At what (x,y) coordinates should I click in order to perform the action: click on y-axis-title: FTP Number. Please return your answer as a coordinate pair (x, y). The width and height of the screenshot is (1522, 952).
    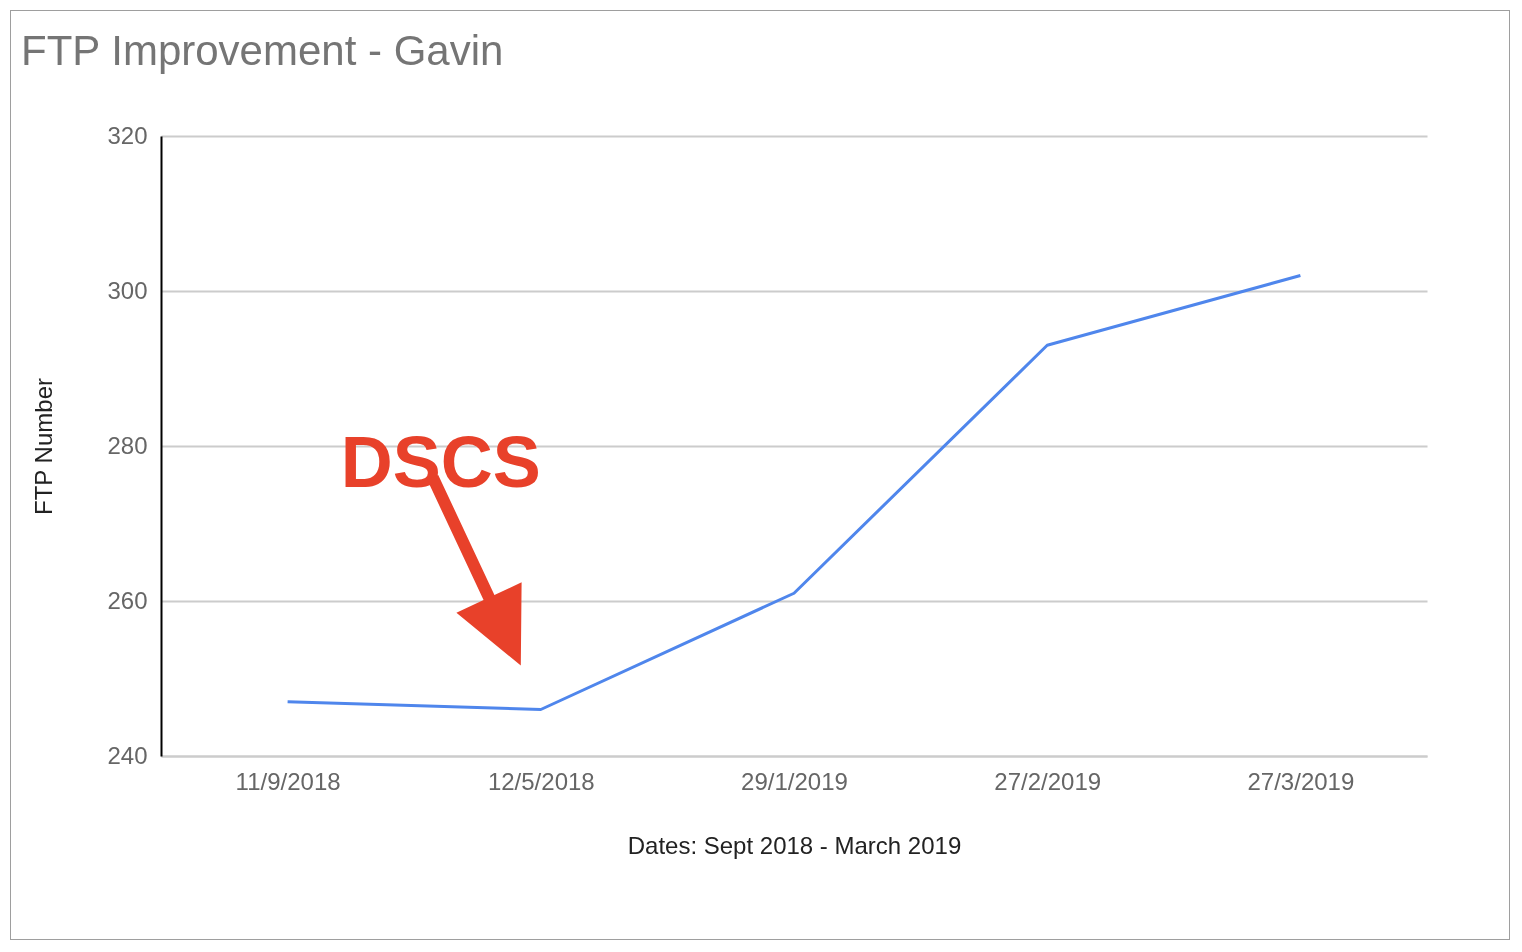
    Looking at the image, I should click on (44, 446).